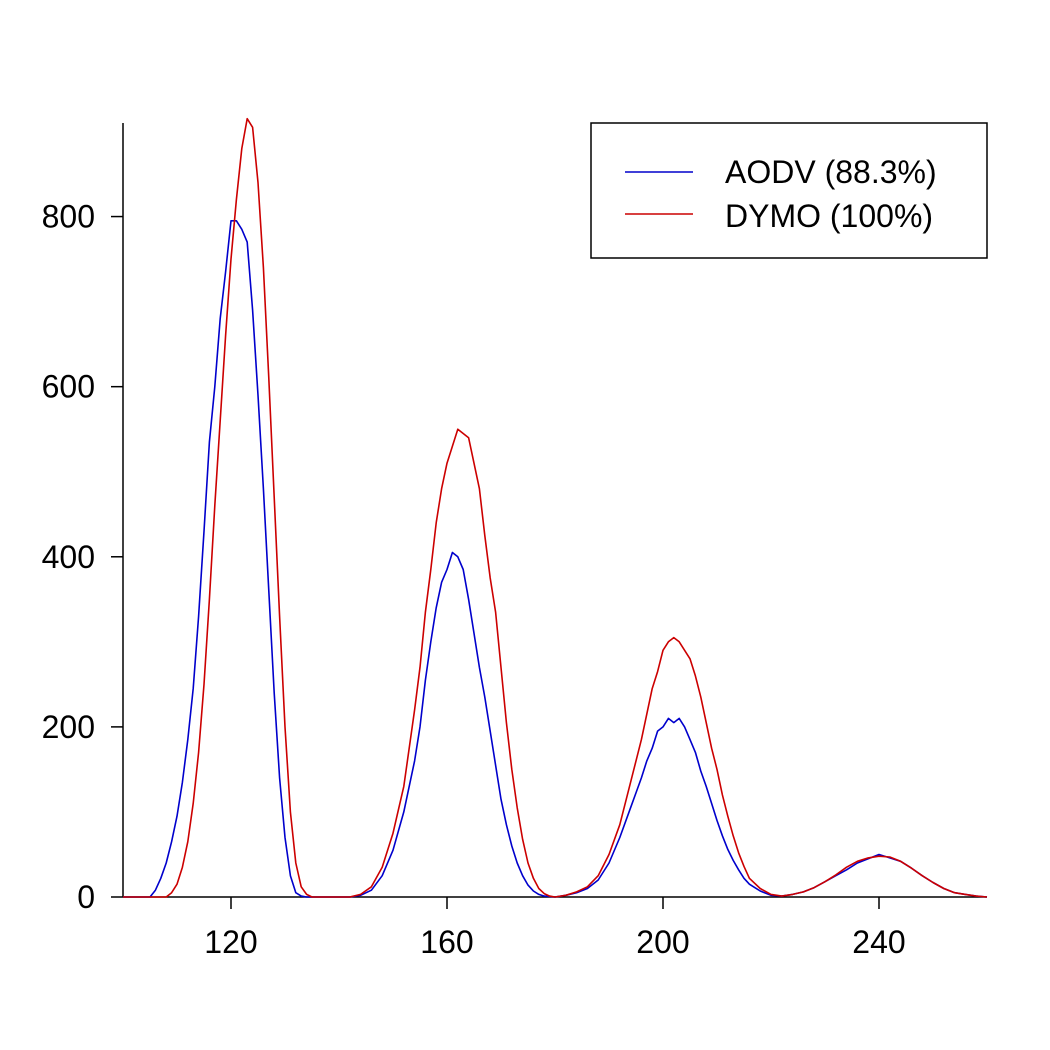  What do you see at coordinates (829, 216) in the screenshot?
I see `legend-label-dymo: DYMO (100%)` at bounding box center [829, 216].